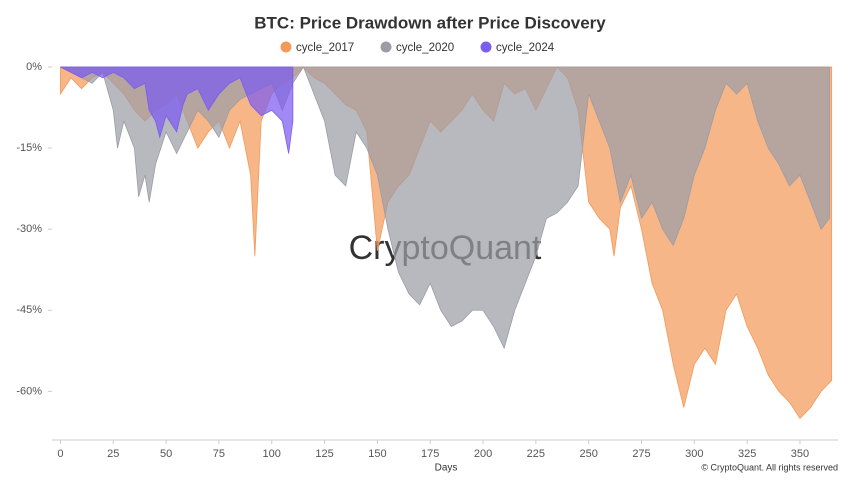 This screenshot has width=860, height=484. Describe the element at coordinates (694, 454) in the screenshot. I see `x-tick-label: 300` at that location.